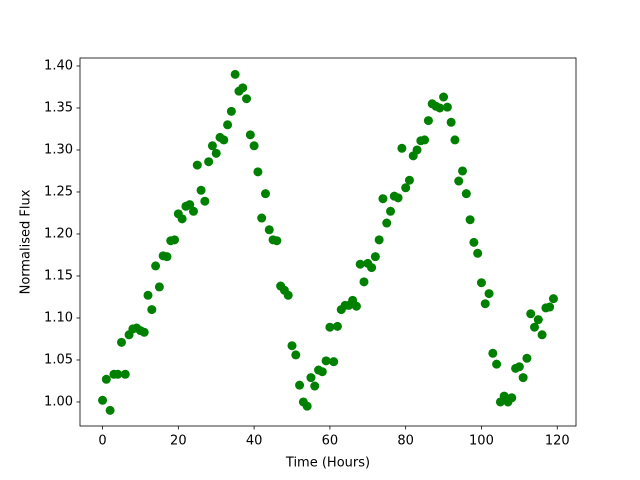 The image size is (640, 480). I want to click on x-tick-label: 100, so click(481, 441).